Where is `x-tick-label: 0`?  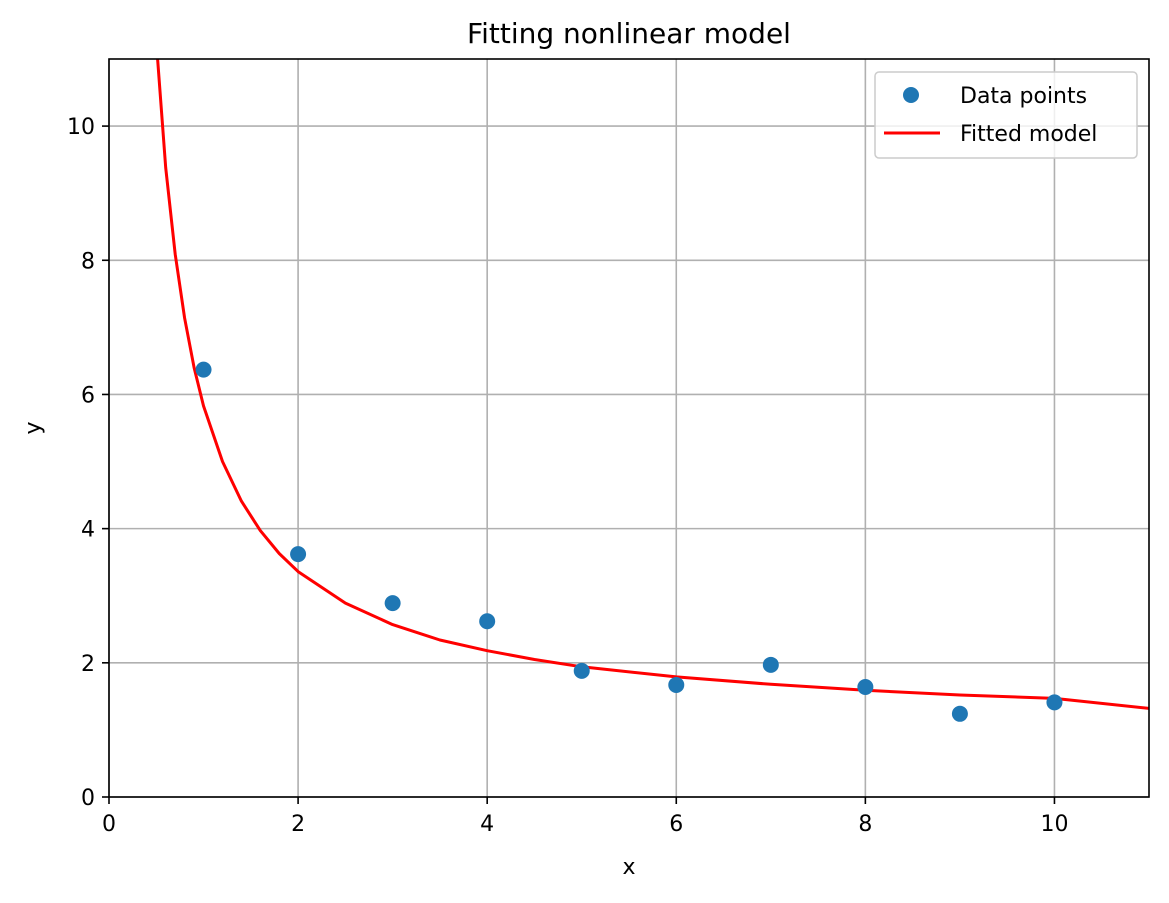
x-tick-label: 0 is located at coordinates (109, 824).